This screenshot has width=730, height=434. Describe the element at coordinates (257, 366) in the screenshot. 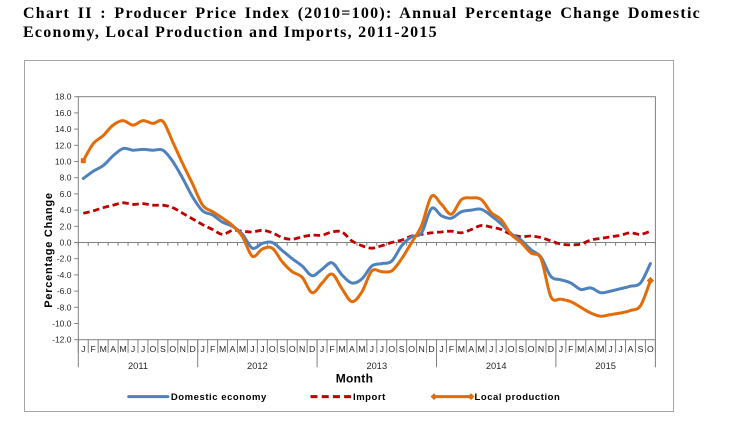

I see `svg-text: 2012` at that location.